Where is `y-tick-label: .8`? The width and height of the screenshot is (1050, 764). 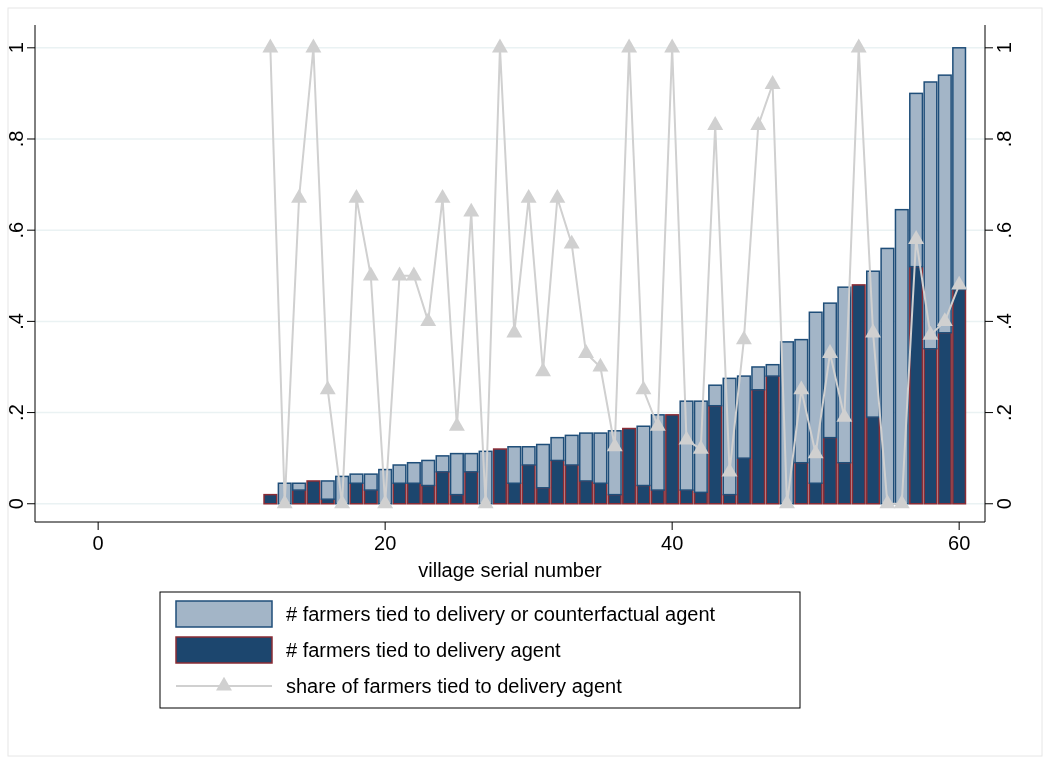
y-tick-label: .8 is located at coordinates (16, 139).